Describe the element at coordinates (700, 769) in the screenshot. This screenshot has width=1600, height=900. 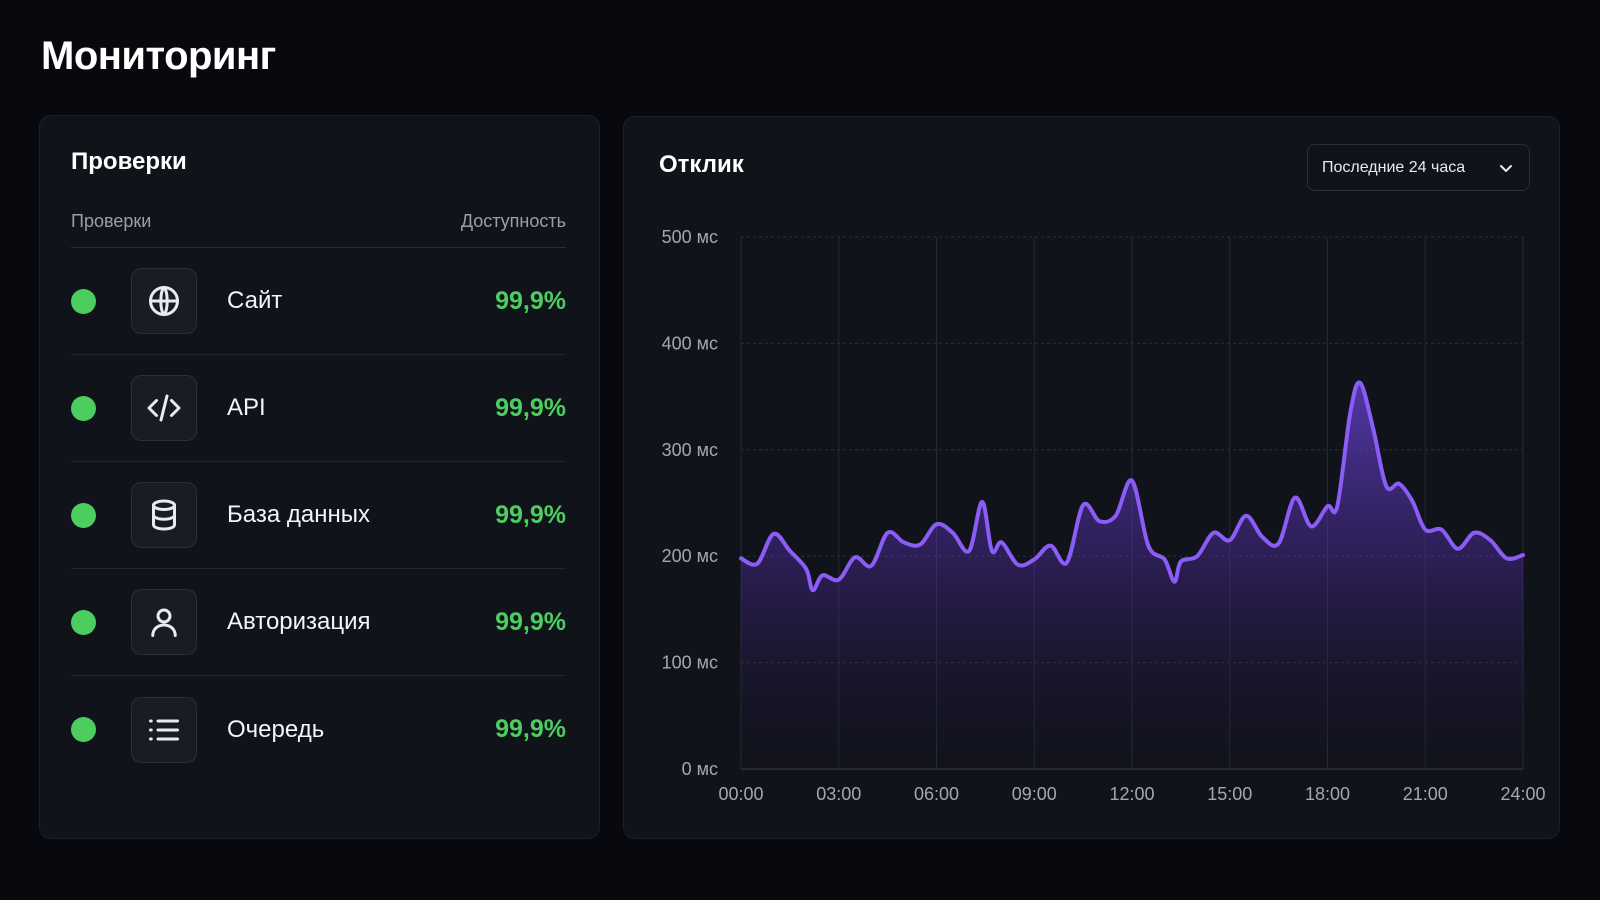
I see `y-tick-label: 0 мс` at that location.